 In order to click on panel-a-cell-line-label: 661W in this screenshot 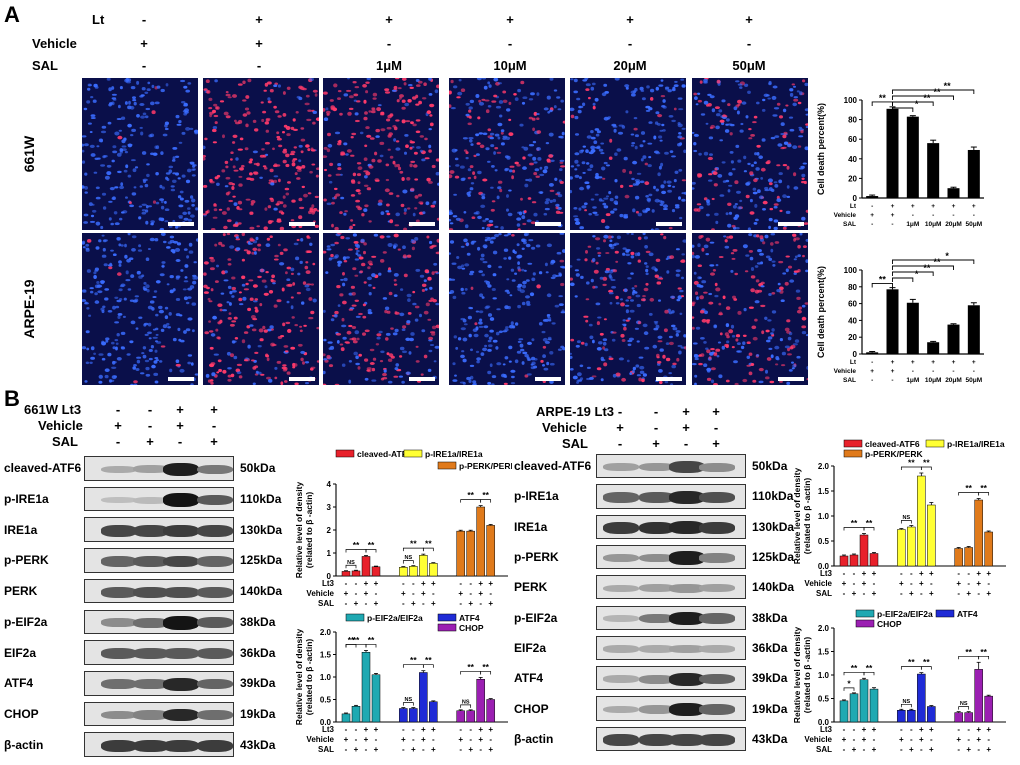, I will do `click(29, 154)`.